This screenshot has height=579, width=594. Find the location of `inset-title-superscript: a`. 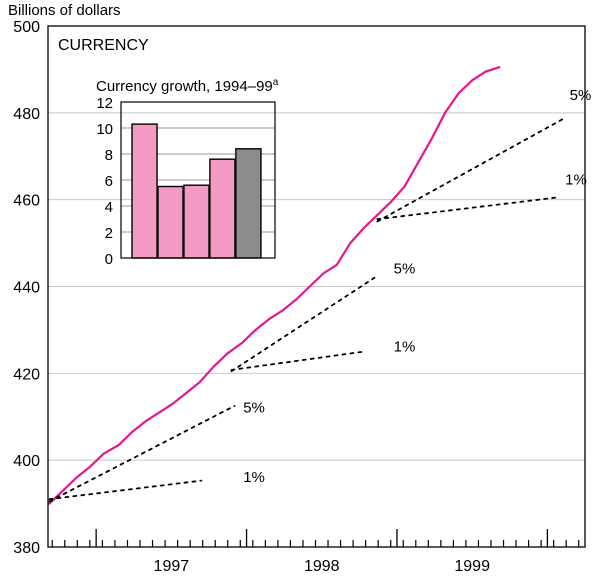

inset-title-superscript: a is located at coordinates (276, 82).